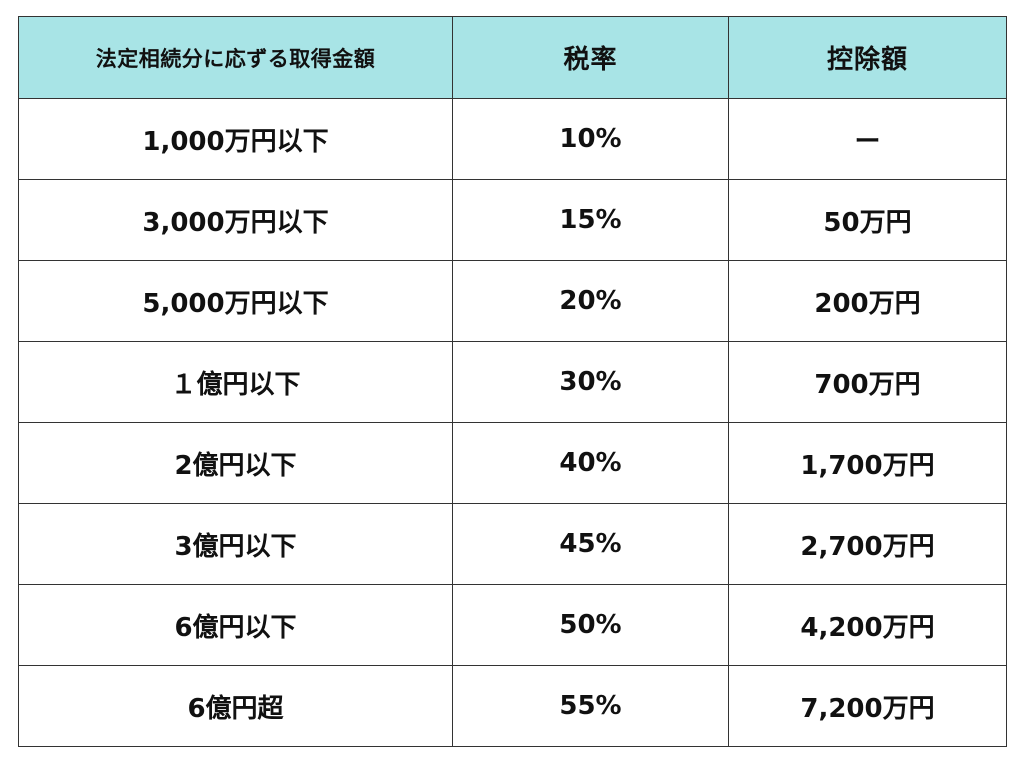  I want to click on table-row: 5,000万円以下 20% 200万円, so click(512, 301).